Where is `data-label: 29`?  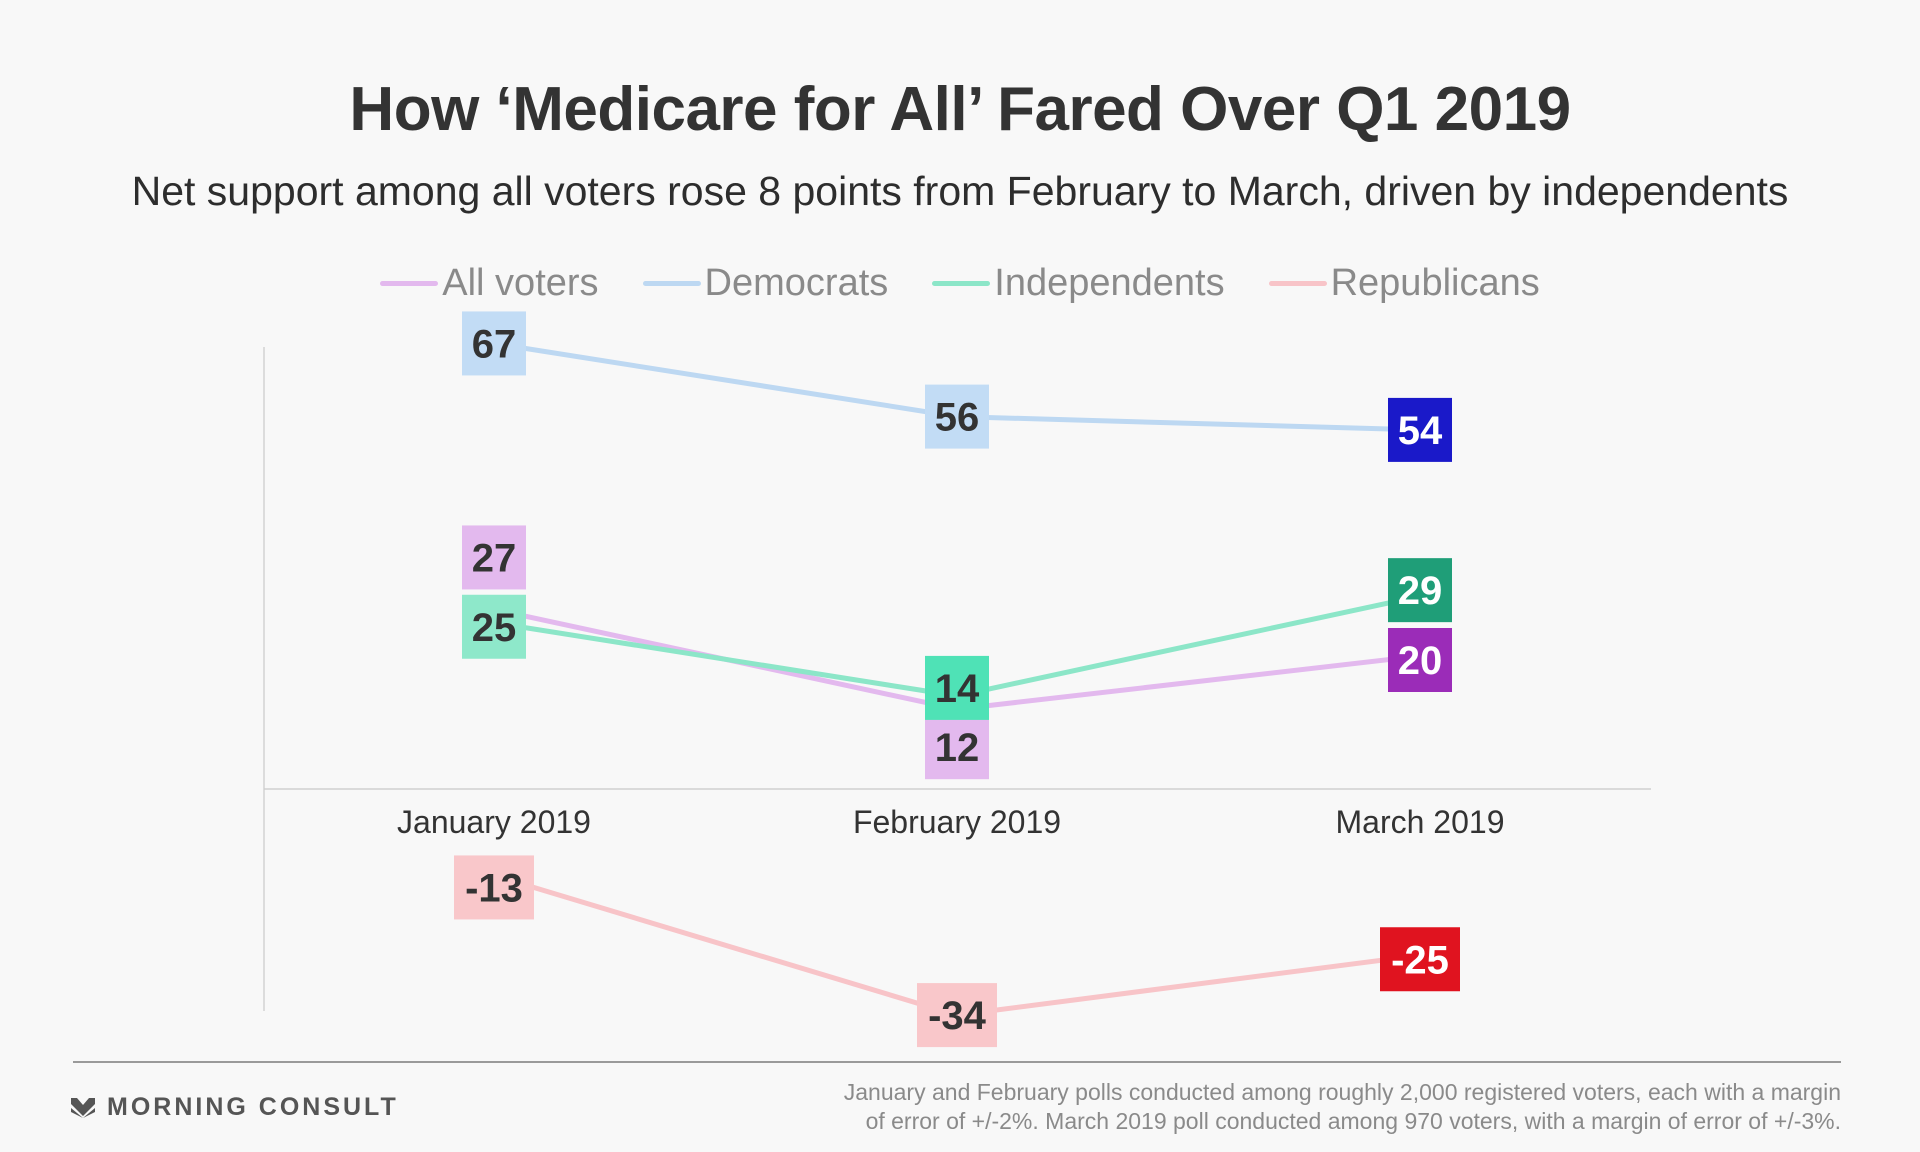
data-label: 29 is located at coordinates (1420, 591).